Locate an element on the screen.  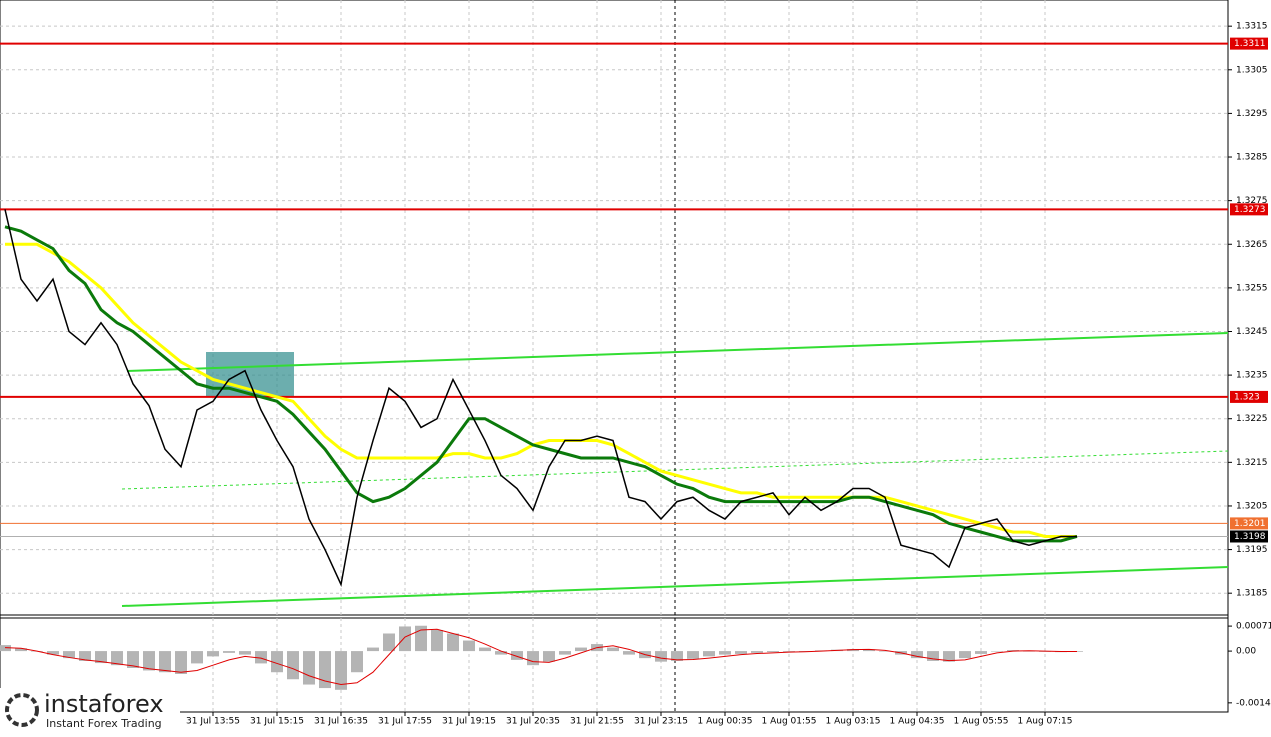
y-tick-label: -0.00147 is located at coordinates (1253, 703).